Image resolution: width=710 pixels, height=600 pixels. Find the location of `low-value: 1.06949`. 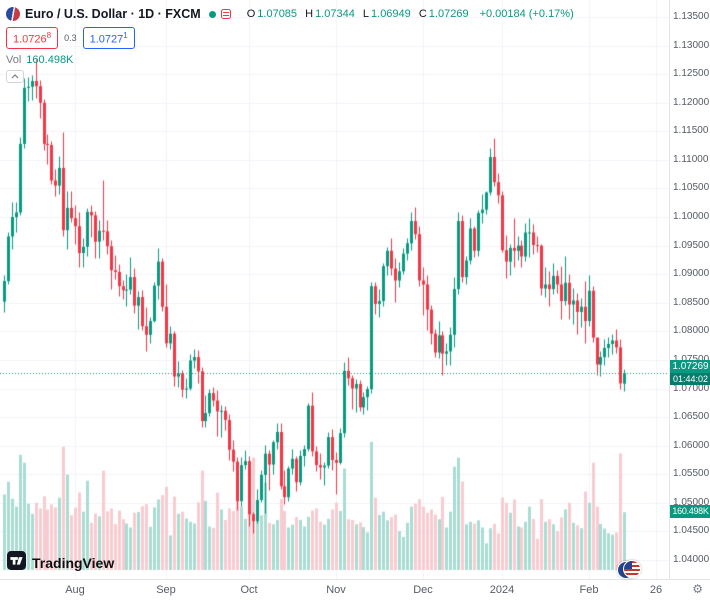

low-value: 1.06949 is located at coordinates (391, 14).